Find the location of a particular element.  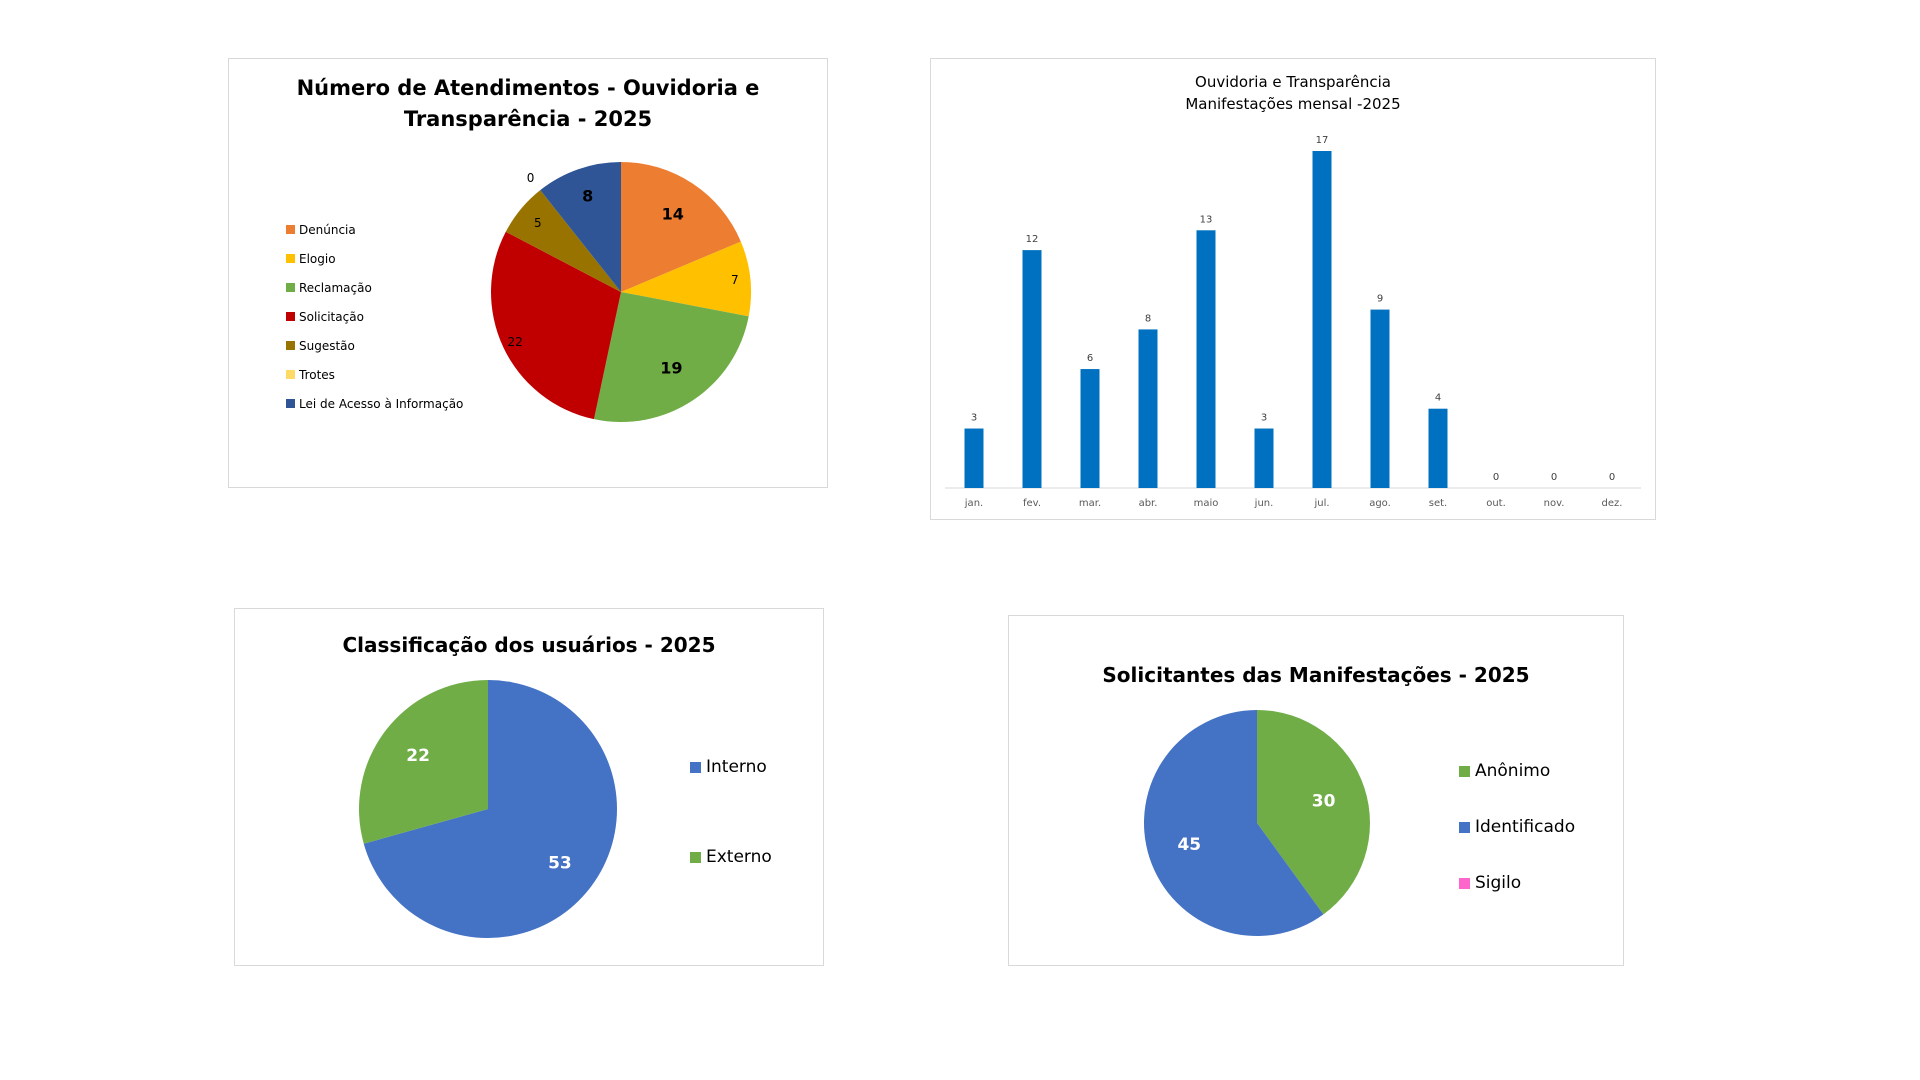

chart-solicitantes-legend: Anônimo Identificado Sigilo is located at coordinates (1517, 827).